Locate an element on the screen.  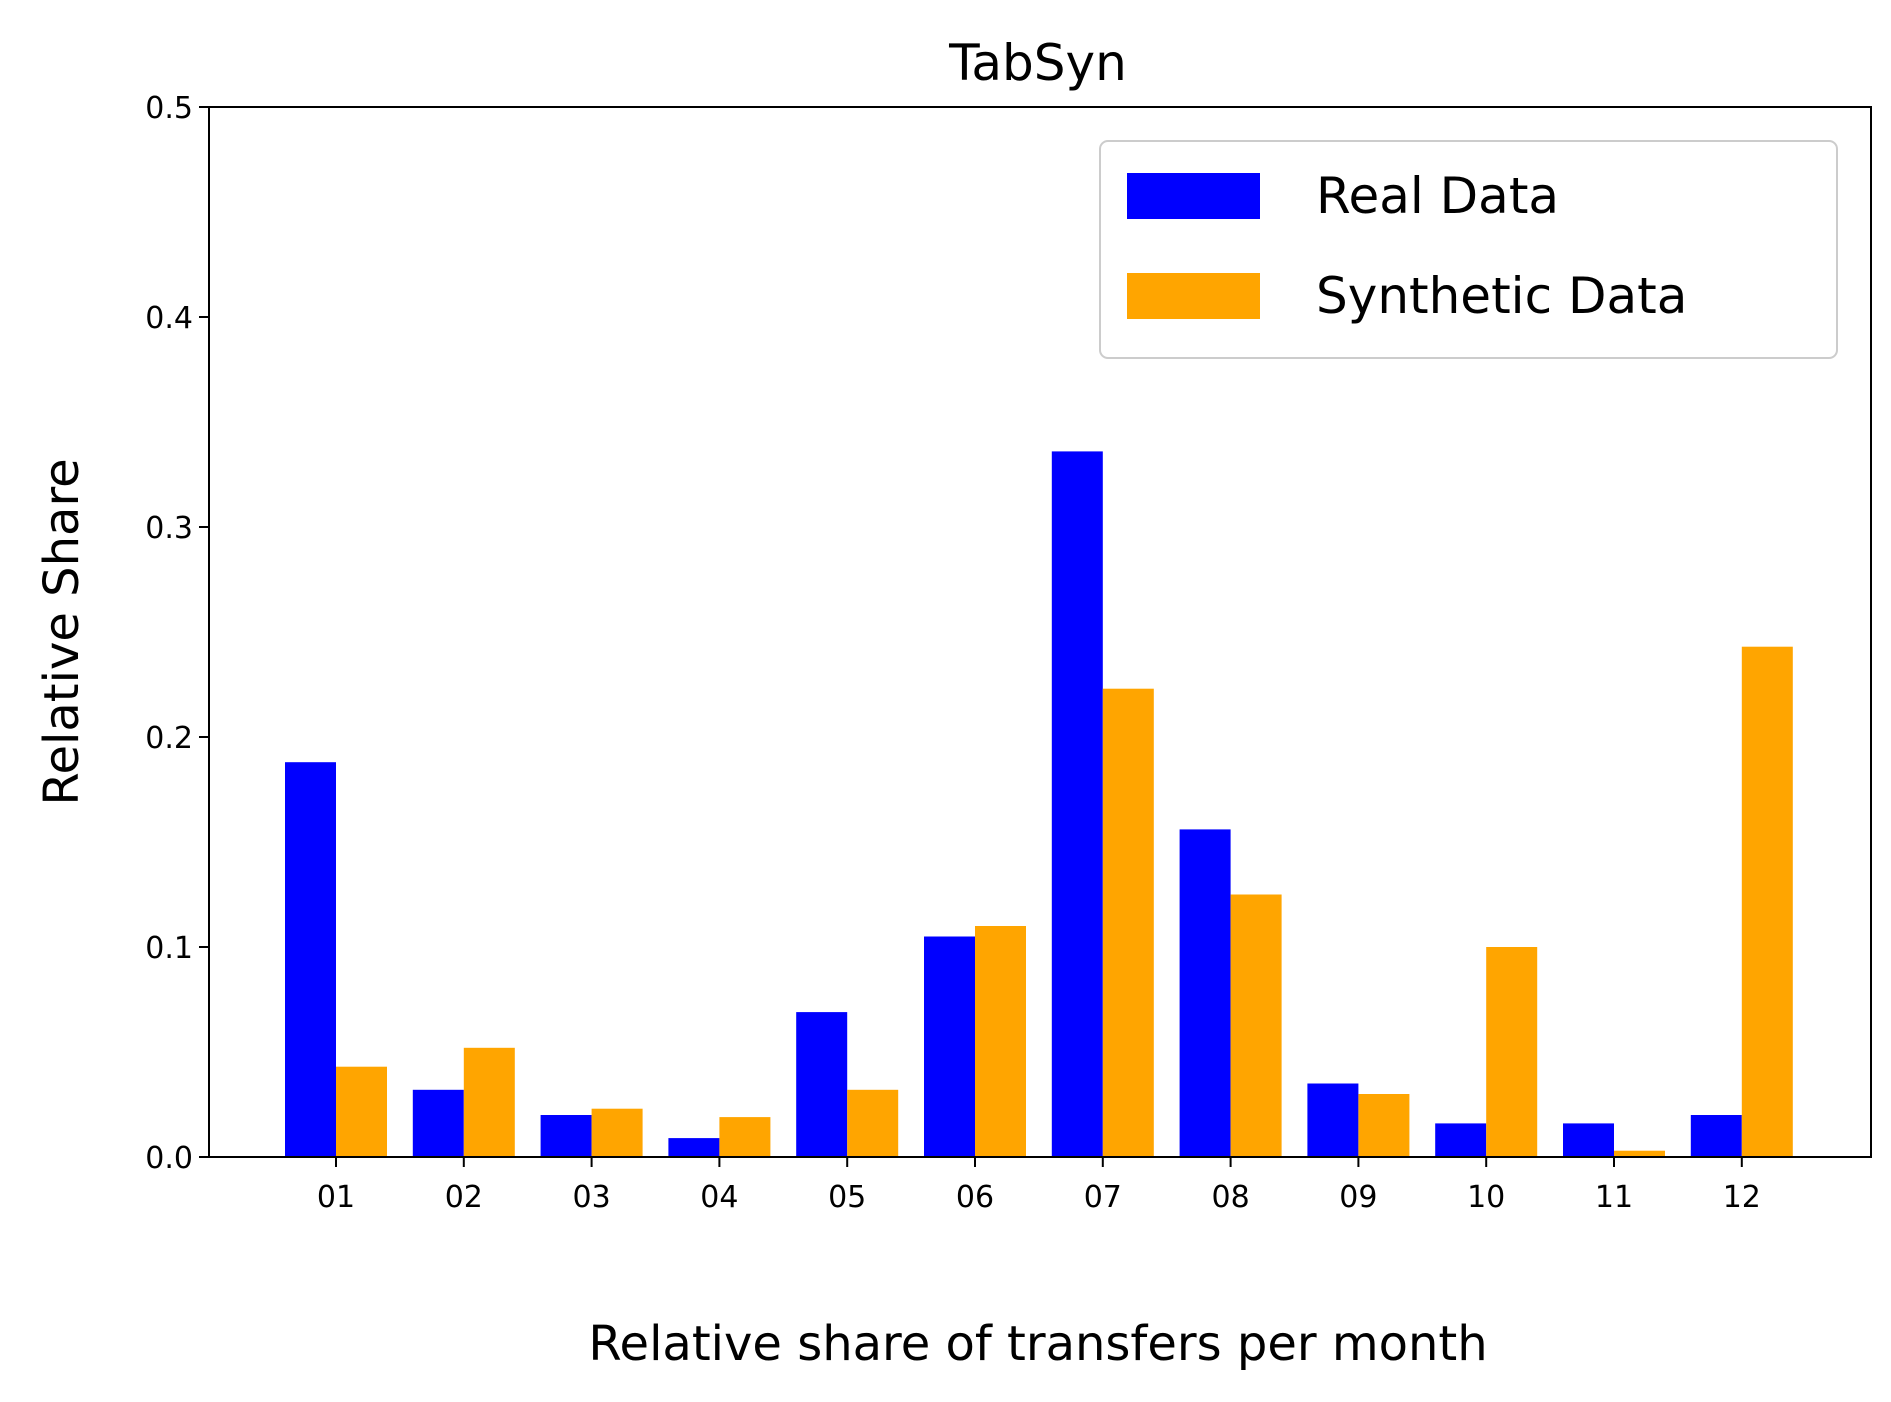
x-tick-label: 09 is located at coordinates (1358, 1197).